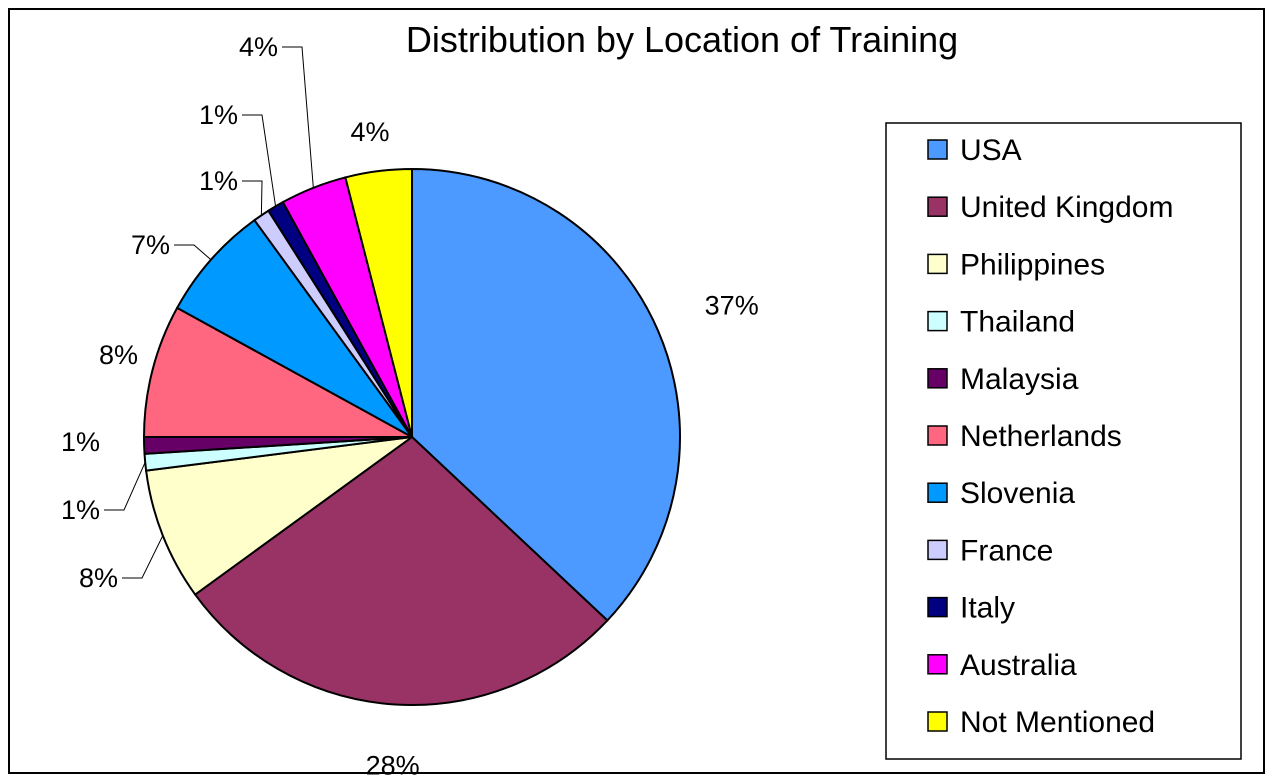 This screenshot has height=782, width=1277. Describe the element at coordinates (1041, 436) in the screenshot. I see `legend-label-netherlands: Netherlands` at that location.